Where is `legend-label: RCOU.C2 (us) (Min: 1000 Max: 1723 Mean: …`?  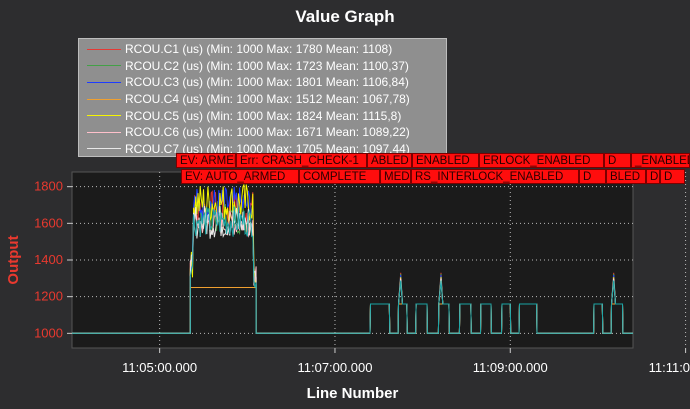 legend-label: RCOU.C2 (us) (Min: 1000 Max: 1723 Mean: … is located at coordinates (267, 65).